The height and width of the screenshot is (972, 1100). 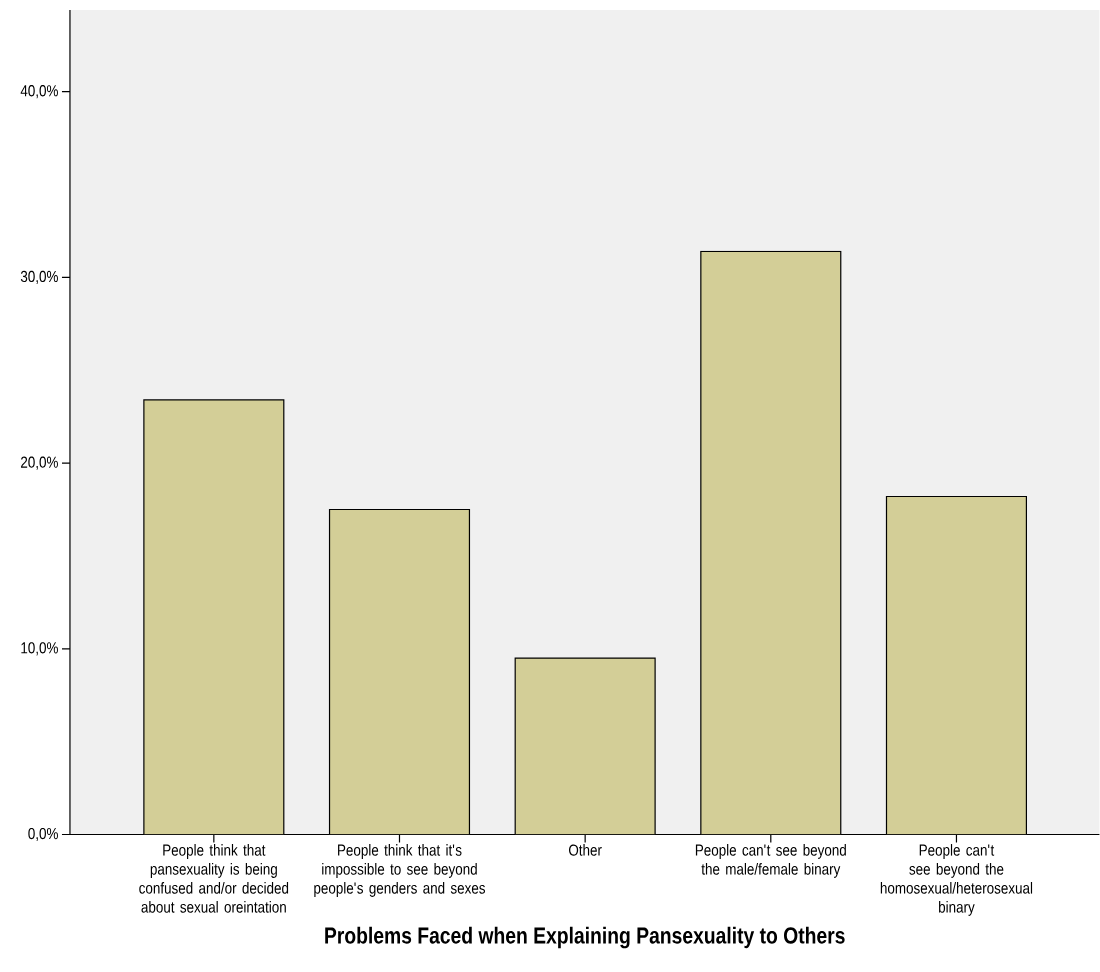 I want to click on y-tick-label: 40,0%, so click(x=39, y=91).